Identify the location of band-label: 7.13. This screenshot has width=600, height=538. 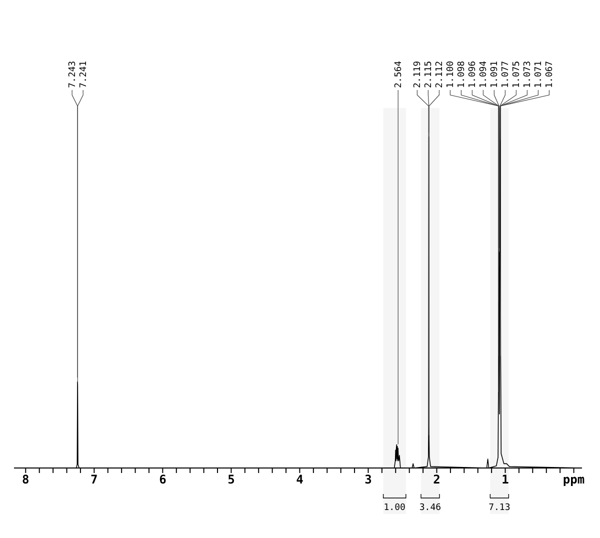
(499, 508).